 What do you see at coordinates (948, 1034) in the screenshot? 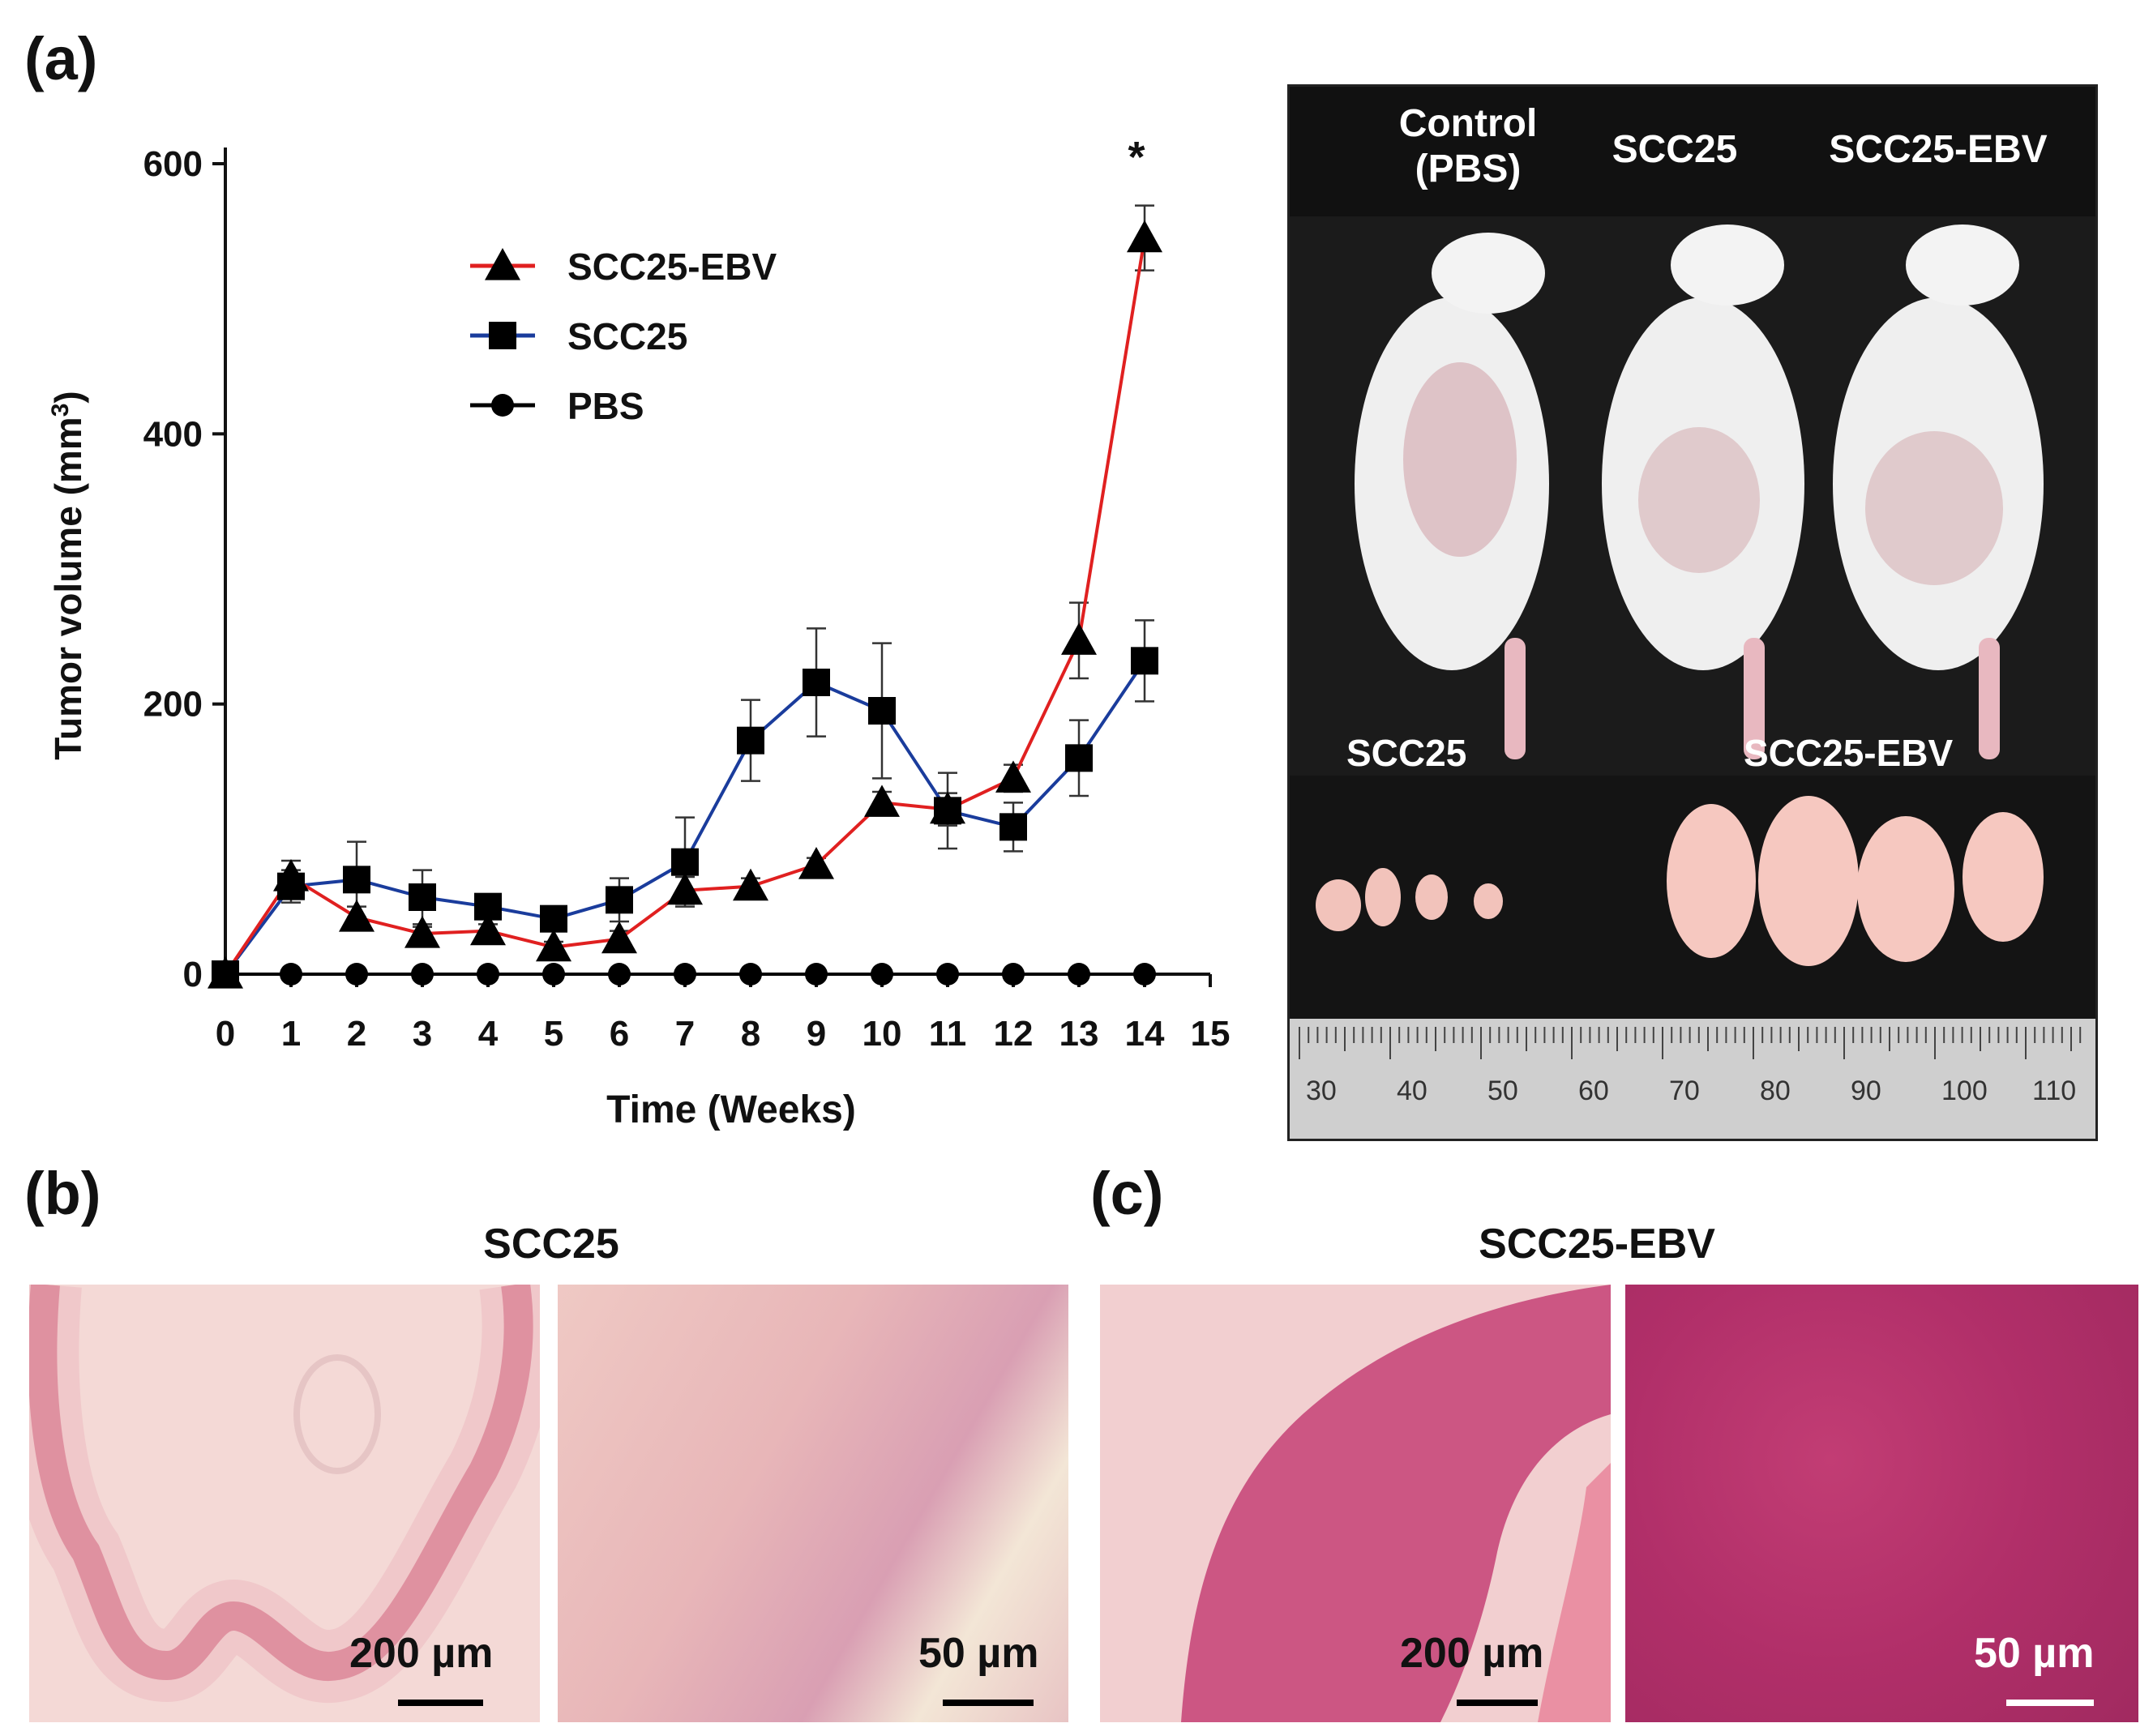
I see `x-tick-label: 11` at bounding box center [948, 1034].